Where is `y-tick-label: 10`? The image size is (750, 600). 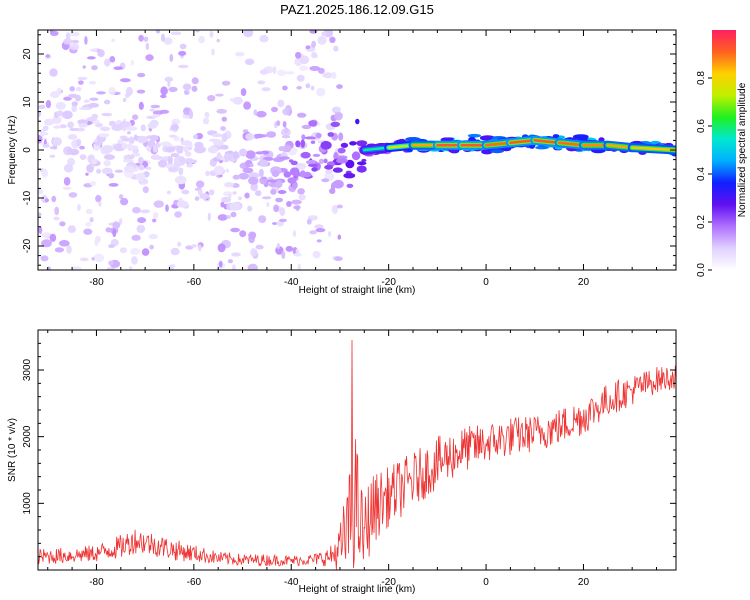 y-tick-label: 10 is located at coordinates (27, 102).